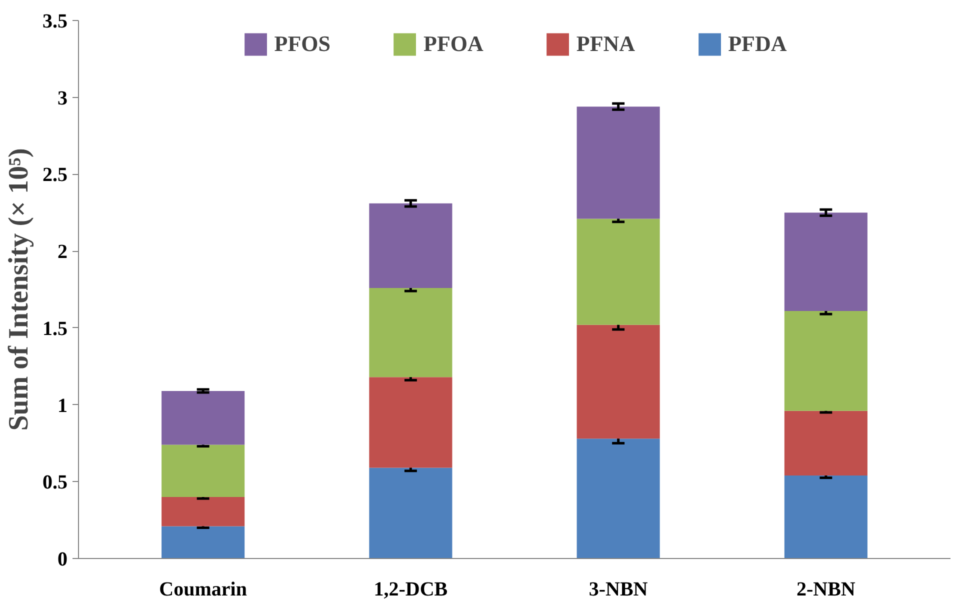  Describe the element at coordinates (203, 589) in the screenshot. I see `x-tick-label: Coumarin` at that location.